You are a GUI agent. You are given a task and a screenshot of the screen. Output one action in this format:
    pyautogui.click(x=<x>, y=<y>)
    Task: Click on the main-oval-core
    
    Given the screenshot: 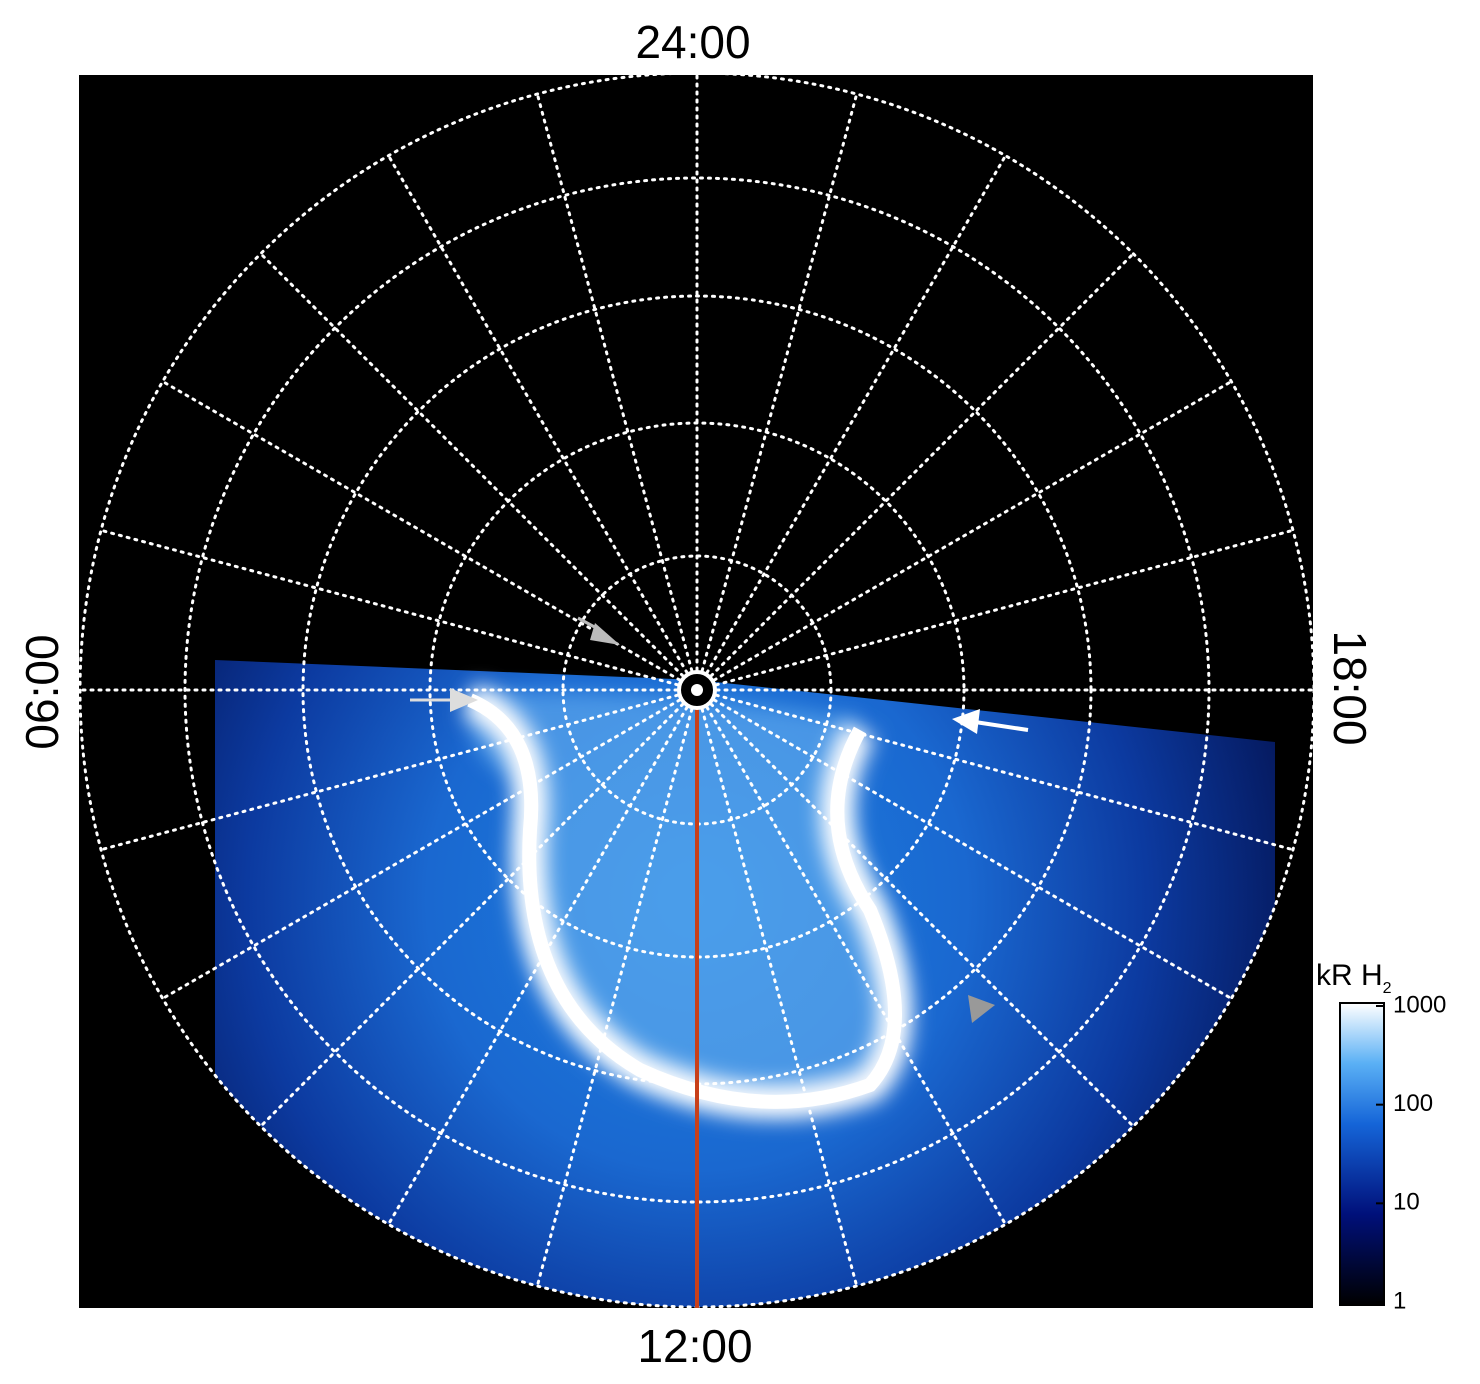 What is the action you would take?
    pyautogui.click(x=684, y=901)
    